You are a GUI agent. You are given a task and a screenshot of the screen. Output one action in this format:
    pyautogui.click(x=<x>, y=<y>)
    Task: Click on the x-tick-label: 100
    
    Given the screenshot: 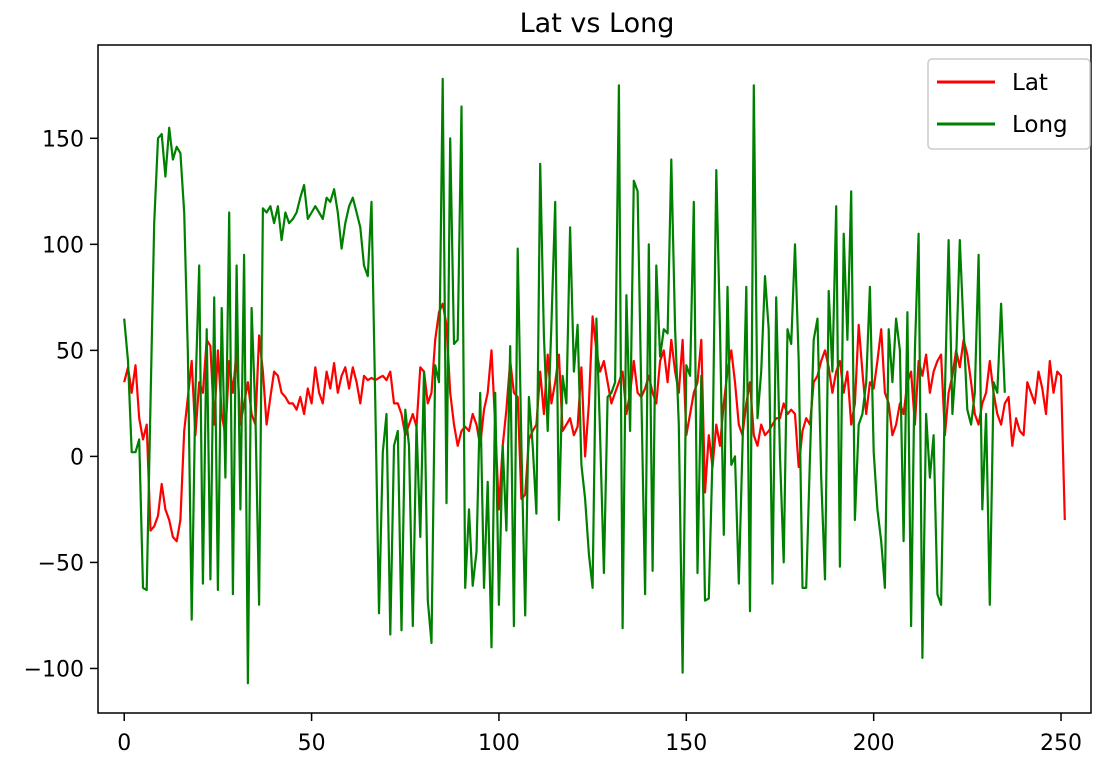 What is the action you would take?
    pyautogui.click(x=499, y=743)
    